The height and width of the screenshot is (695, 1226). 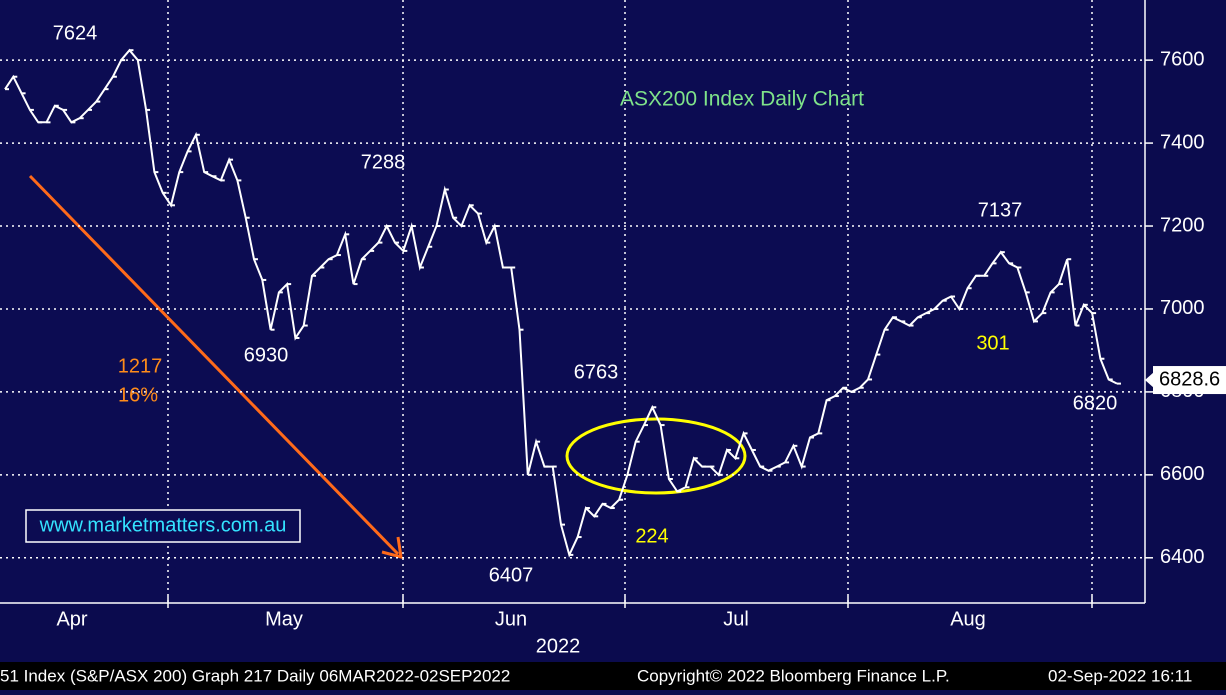 I want to click on chart-title: ASX200 Index Daily Chart, so click(x=742, y=99).